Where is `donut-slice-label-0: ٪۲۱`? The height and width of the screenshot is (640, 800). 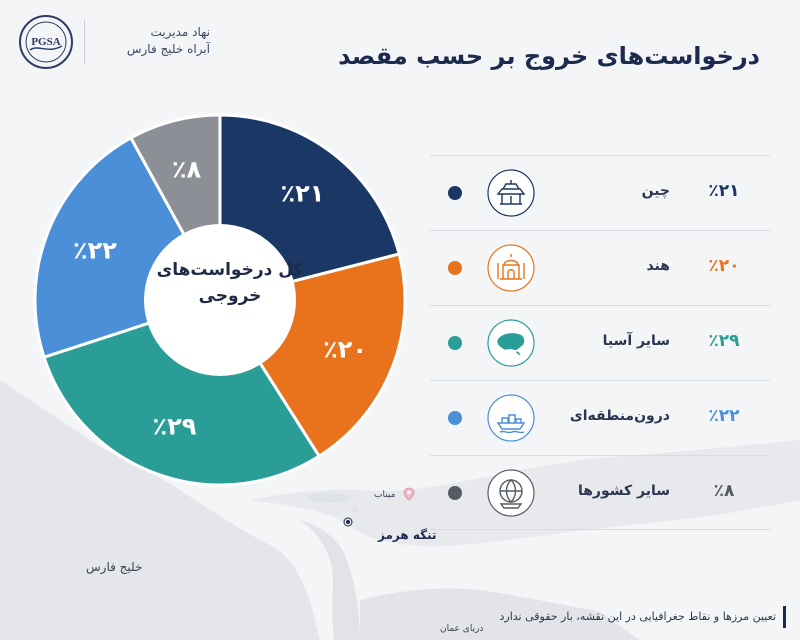 donut-slice-label-0: ٪۲۱ is located at coordinates (302, 194).